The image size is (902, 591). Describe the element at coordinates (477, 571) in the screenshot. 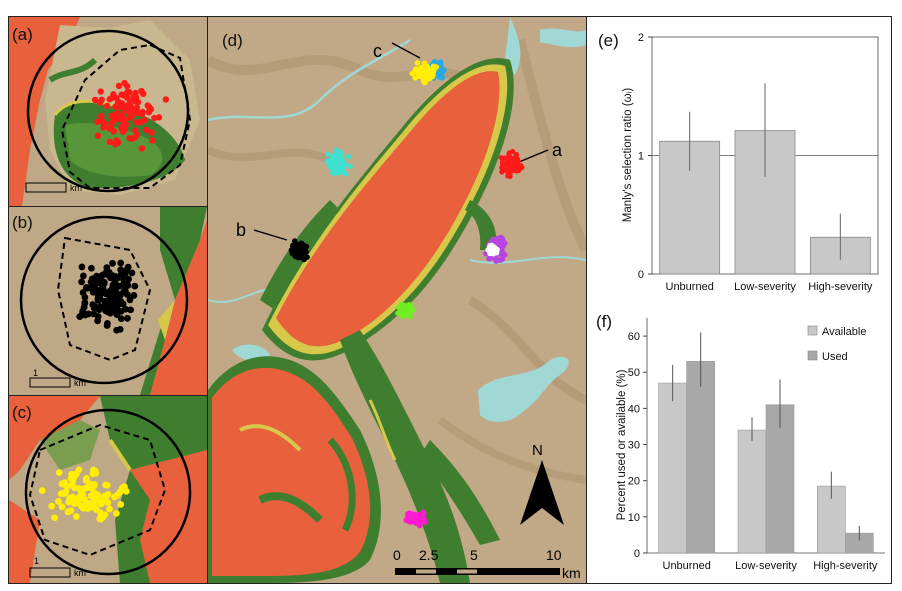

I see `map-scale-bar` at that location.